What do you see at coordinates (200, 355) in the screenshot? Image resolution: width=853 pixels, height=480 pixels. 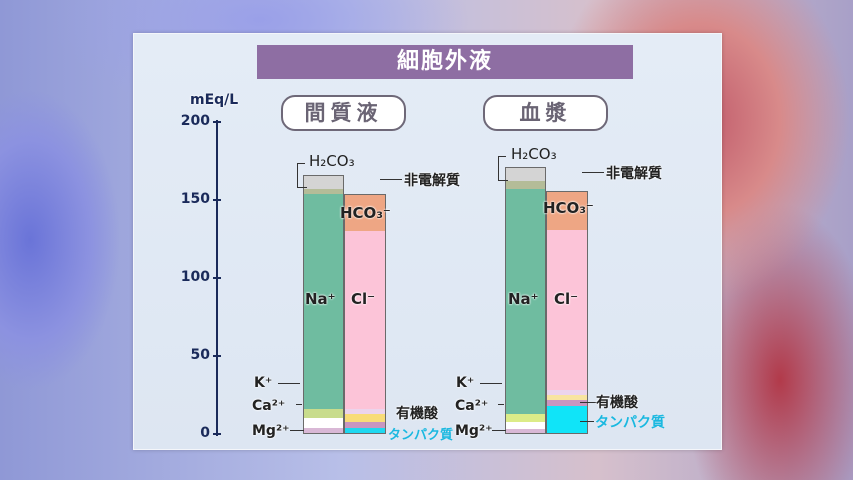 I see `y-tick-label: 50` at bounding box center [200, 355].